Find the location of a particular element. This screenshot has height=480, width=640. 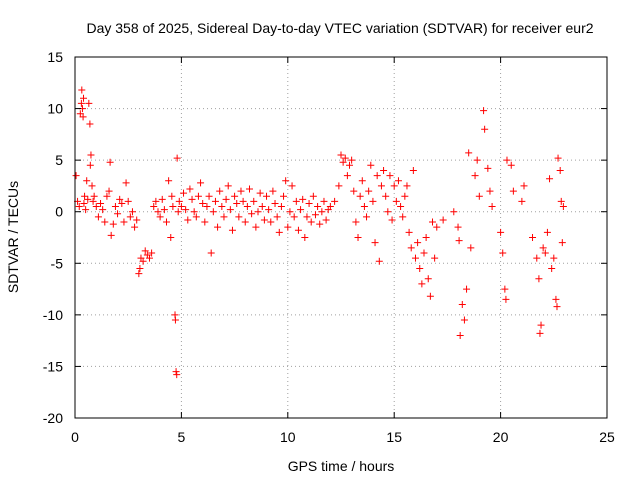

y-axis-label: SDTVAR / TECUs is located at coordinates (13, 237).